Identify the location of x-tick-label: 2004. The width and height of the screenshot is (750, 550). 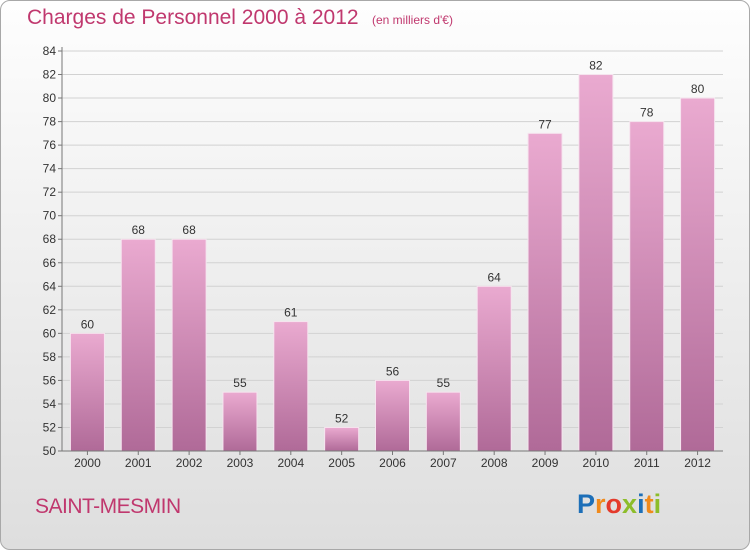
(290, 463).